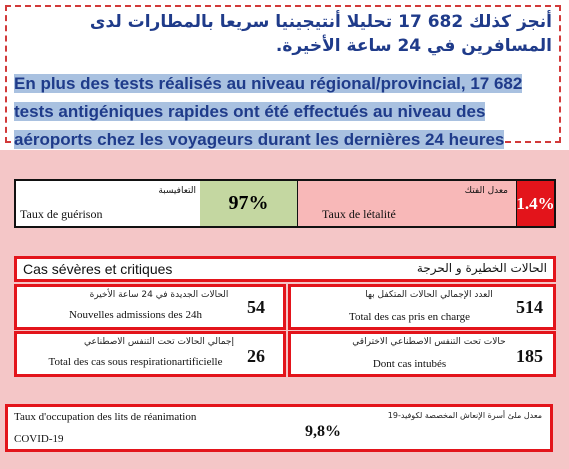 Image resolution: width=569 pixels, height=469 pixels. What do you see at coordinates (359, 214) in the screenshot?
I see `lethality-label-fr: Taux de létalité` at bounding box center [359, 214].